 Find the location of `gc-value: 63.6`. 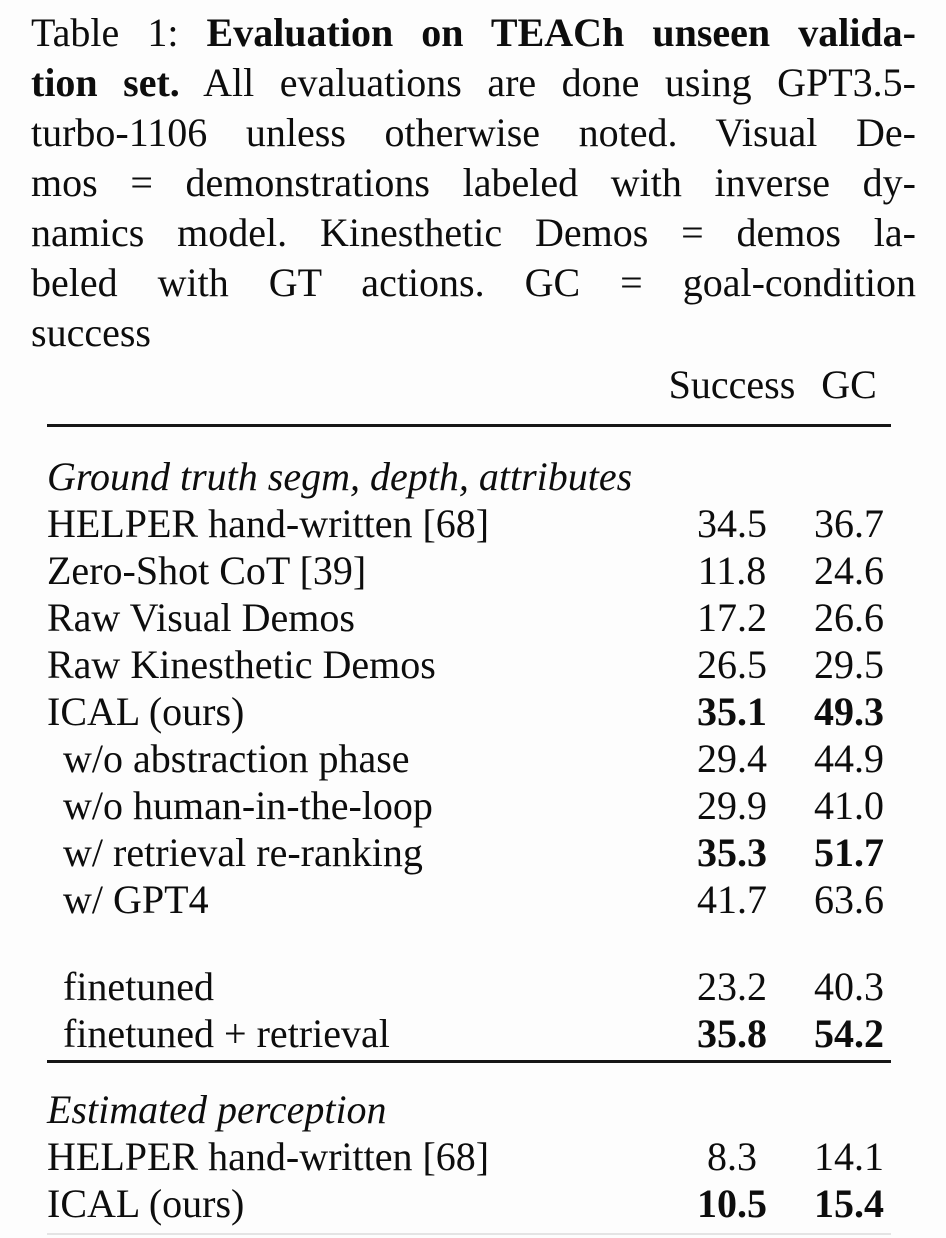

gc-value: 63.6 is located at coordinates (849, 899).